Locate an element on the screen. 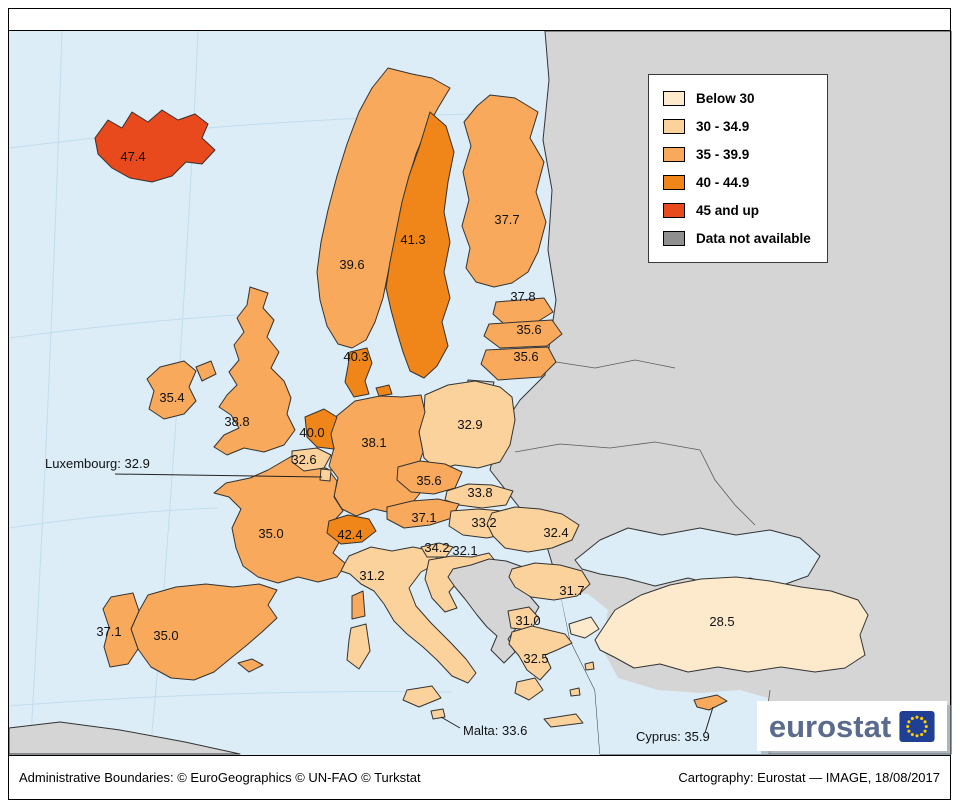 Image resolution: width=960 pixels, height=809 pixels. legend-label: 30 - 34.9 is located at coordinates (723, 126).